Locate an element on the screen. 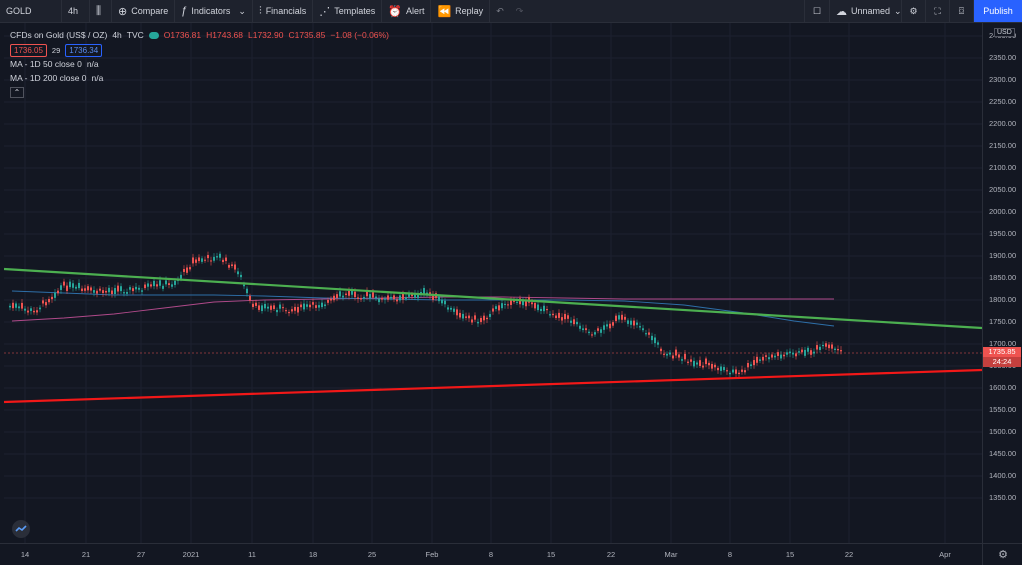  trendline-red is located at coordinates (493, 386).